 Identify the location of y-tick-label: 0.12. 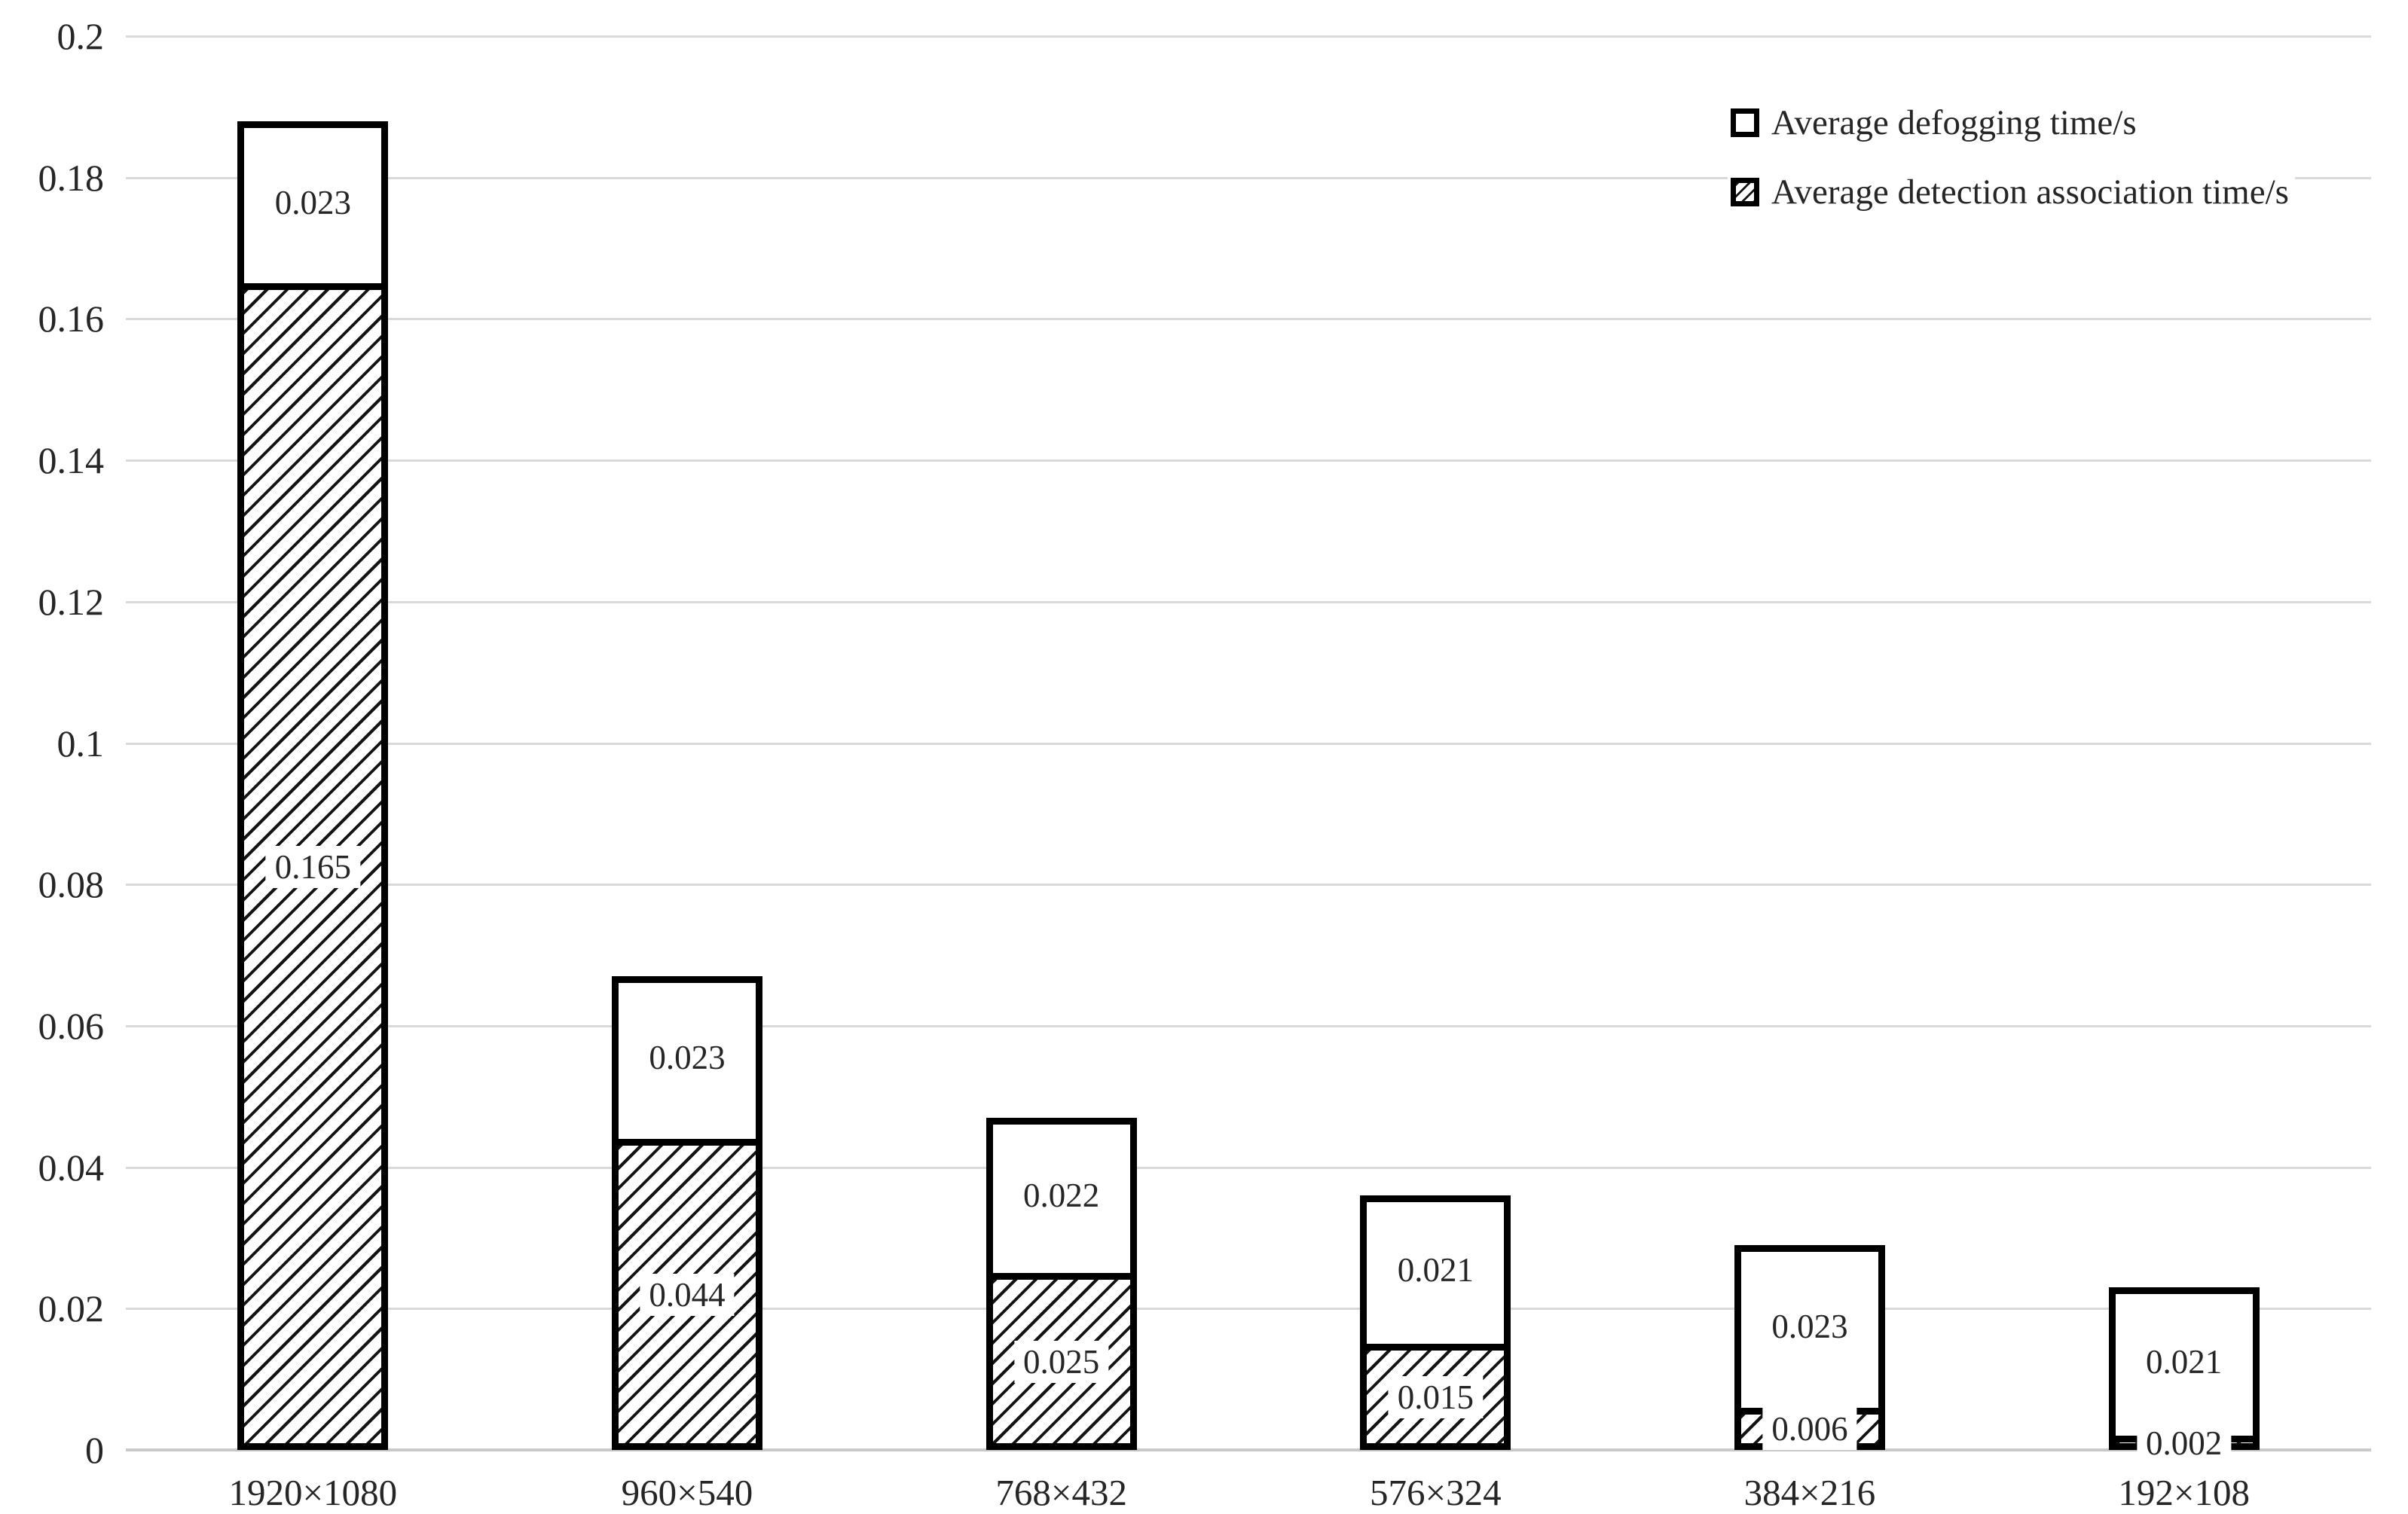
(71, 601).